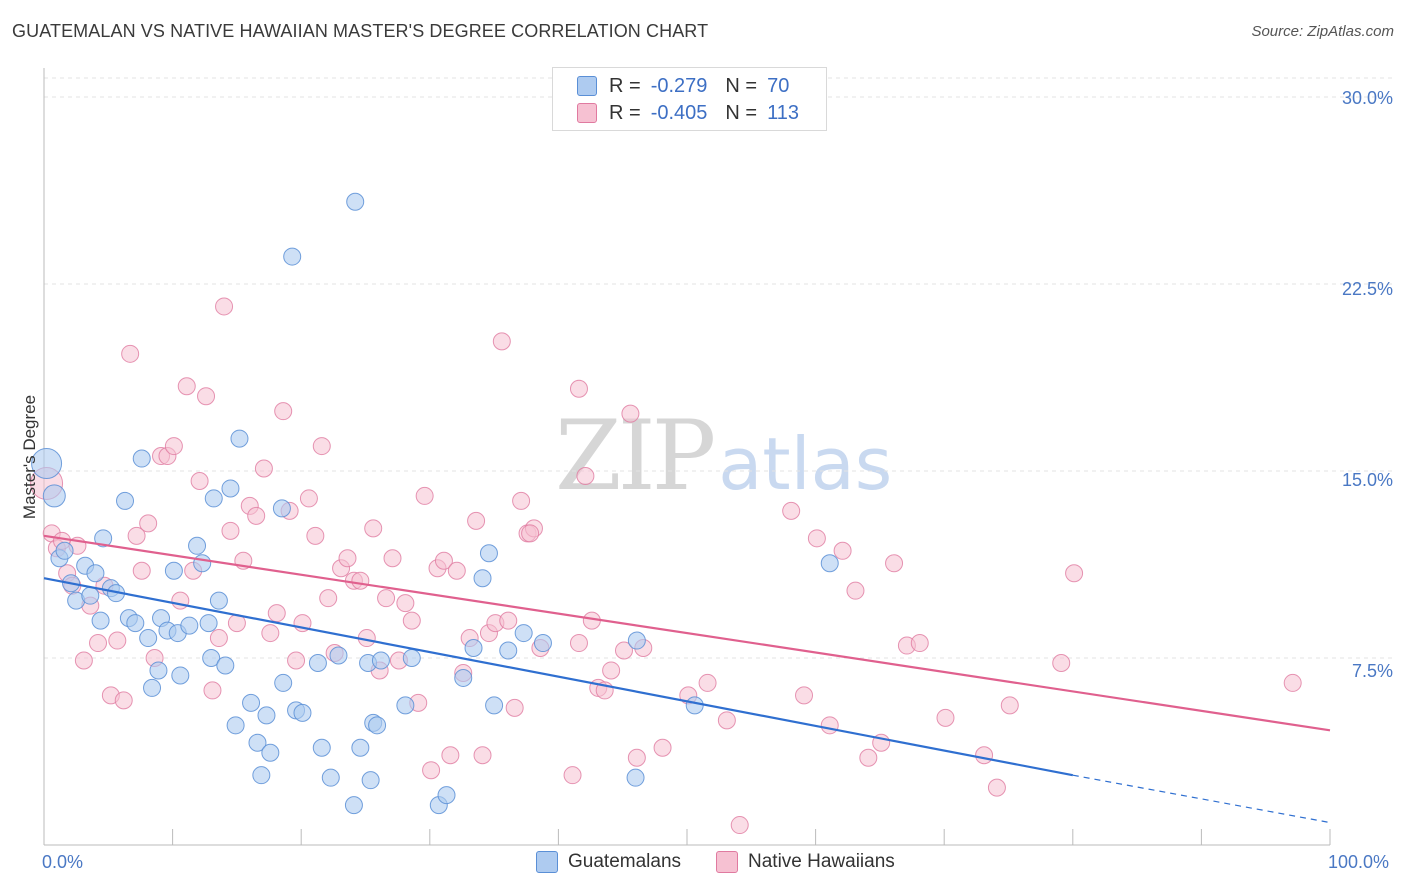  I want to click on guatemalan-trend-extension, so click(1201, 799).